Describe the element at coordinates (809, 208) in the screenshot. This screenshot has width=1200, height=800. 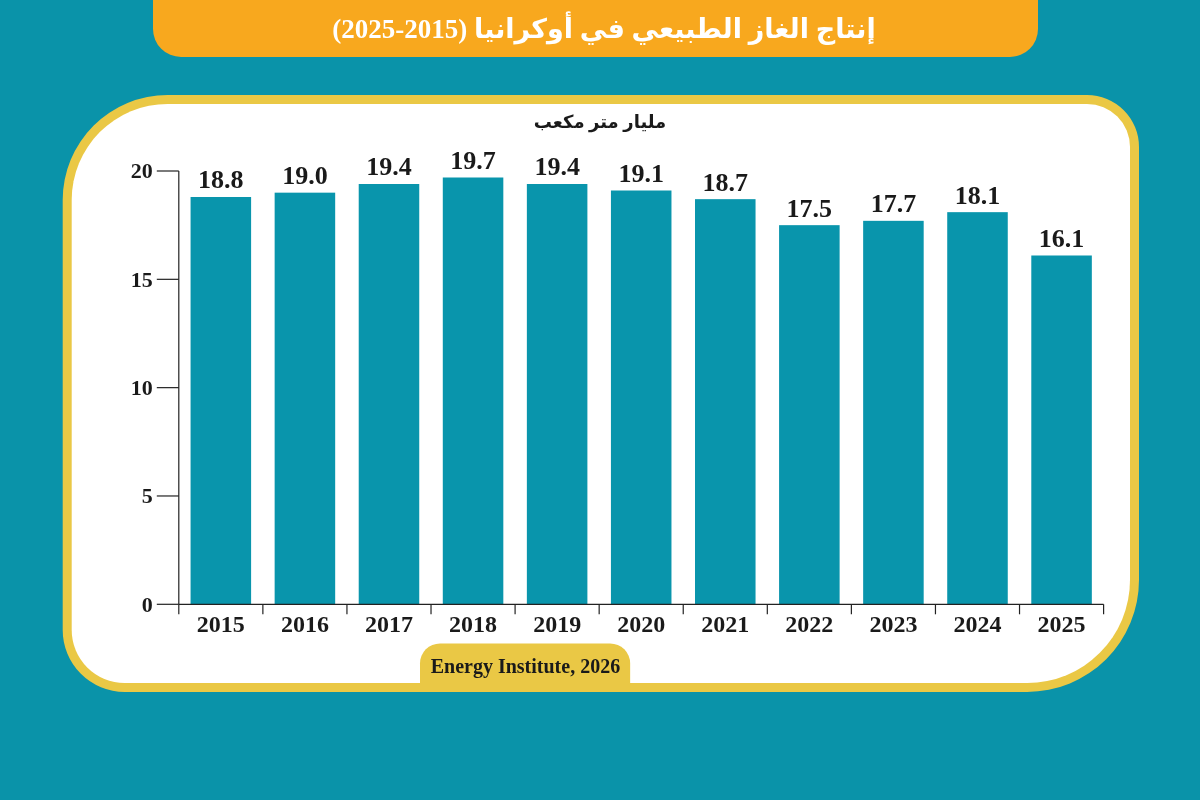
I see `data-label: 17.5` at that location.